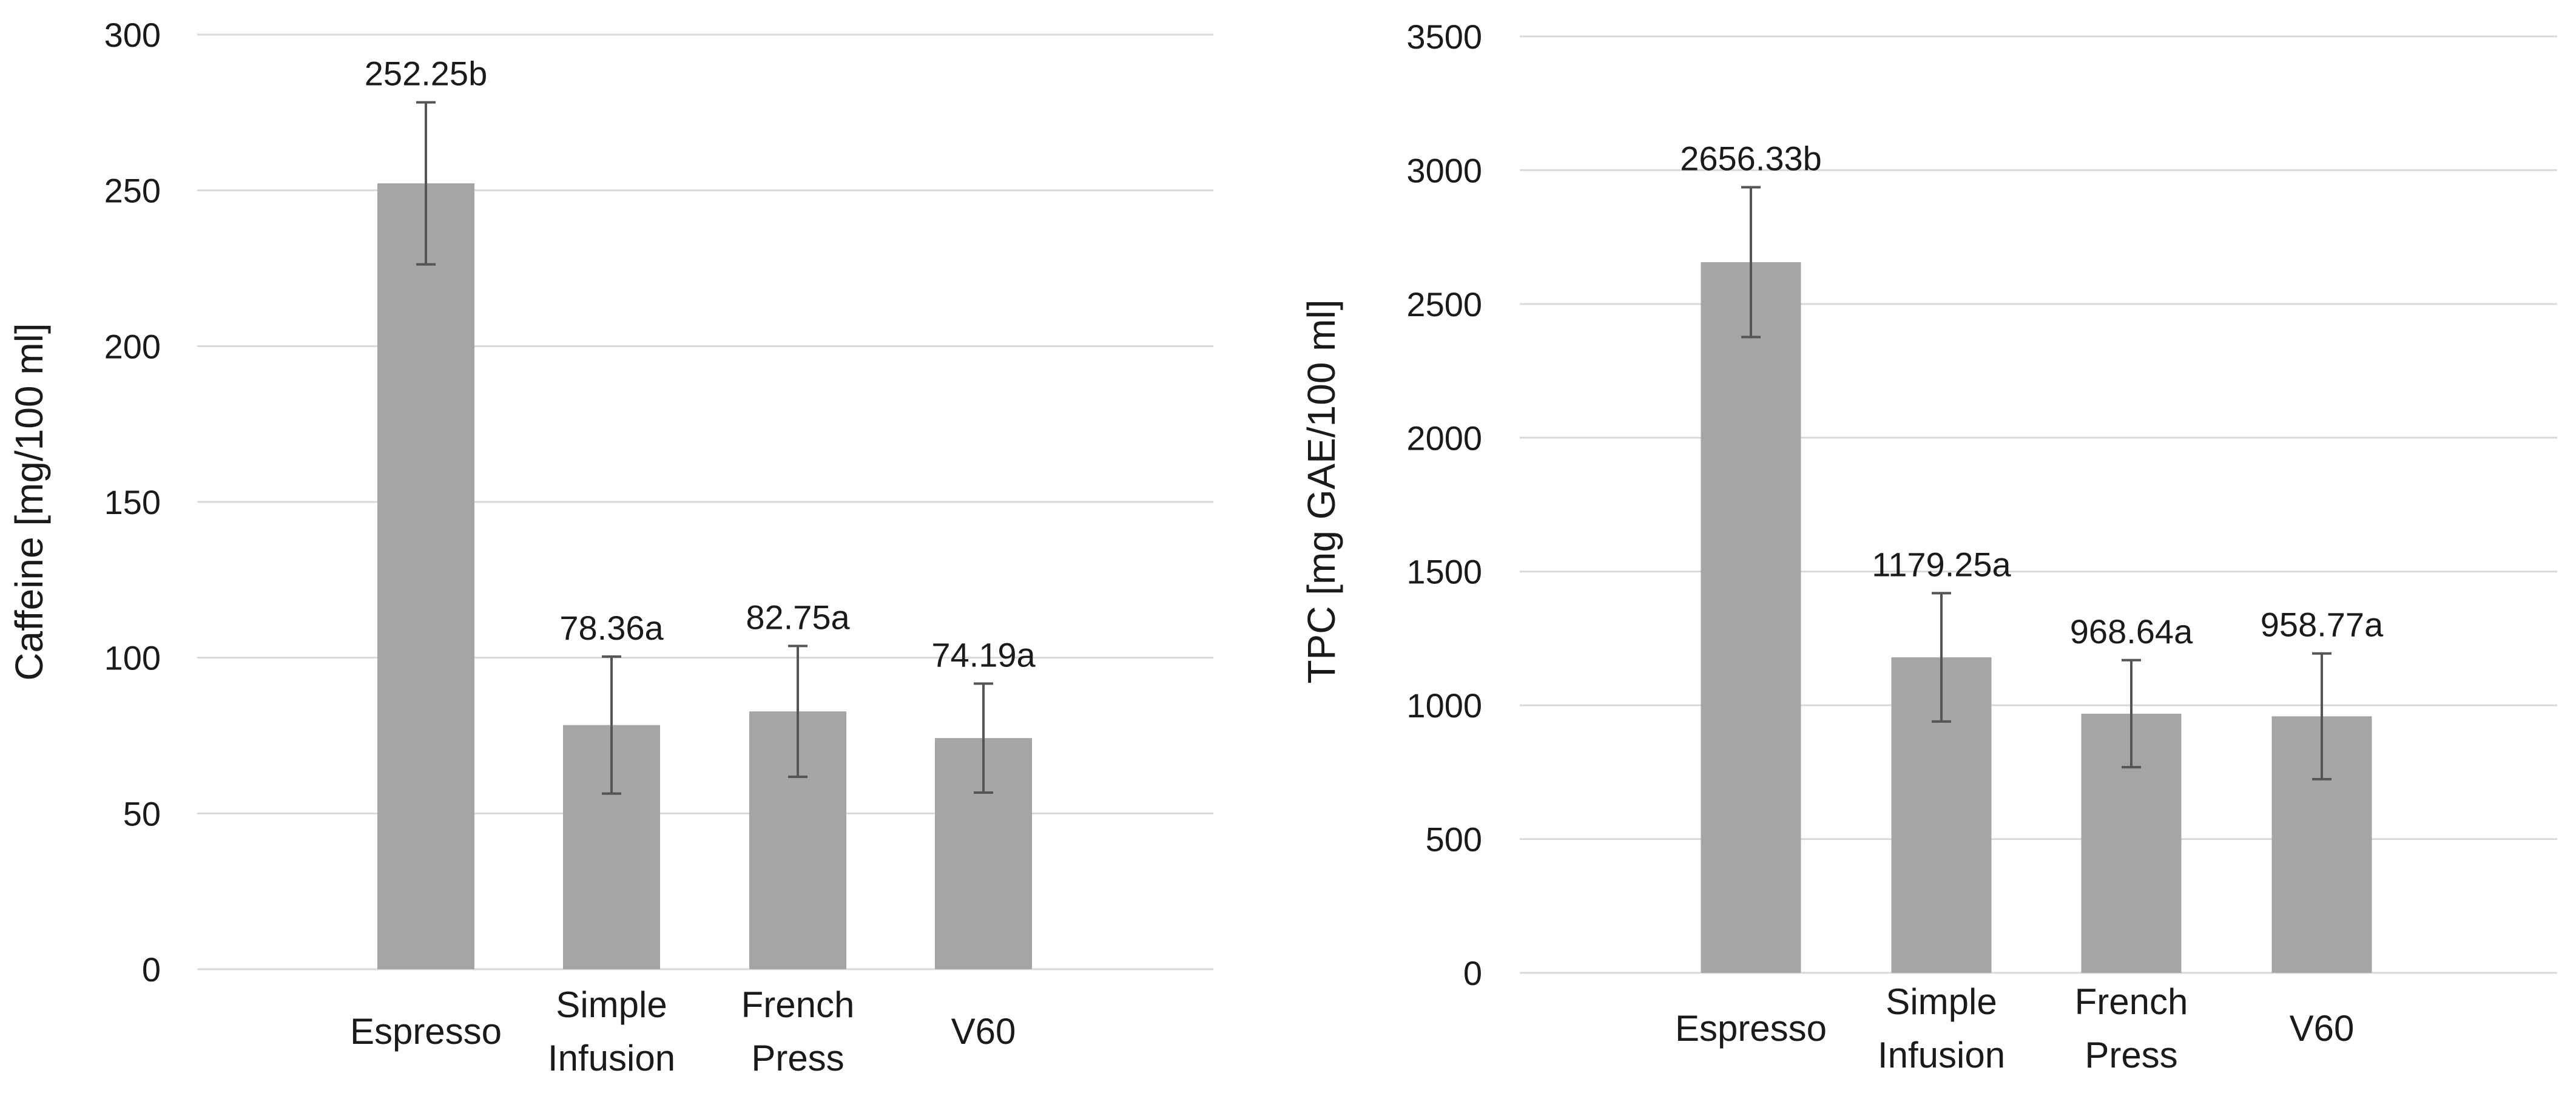  Describe the element at coordinates (142, 814) in the screenshot. I see `y-tick-label: 50` at that location.